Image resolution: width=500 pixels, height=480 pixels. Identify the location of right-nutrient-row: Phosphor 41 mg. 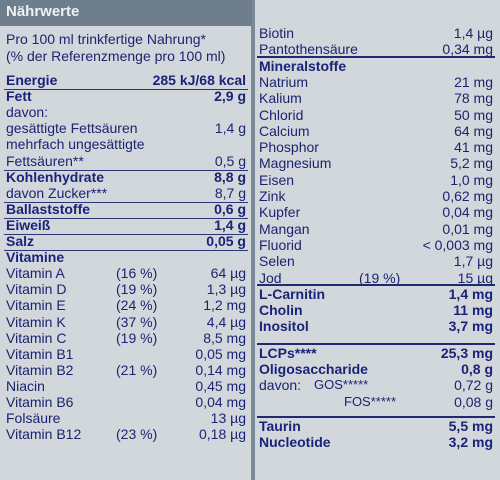
(376, 147).